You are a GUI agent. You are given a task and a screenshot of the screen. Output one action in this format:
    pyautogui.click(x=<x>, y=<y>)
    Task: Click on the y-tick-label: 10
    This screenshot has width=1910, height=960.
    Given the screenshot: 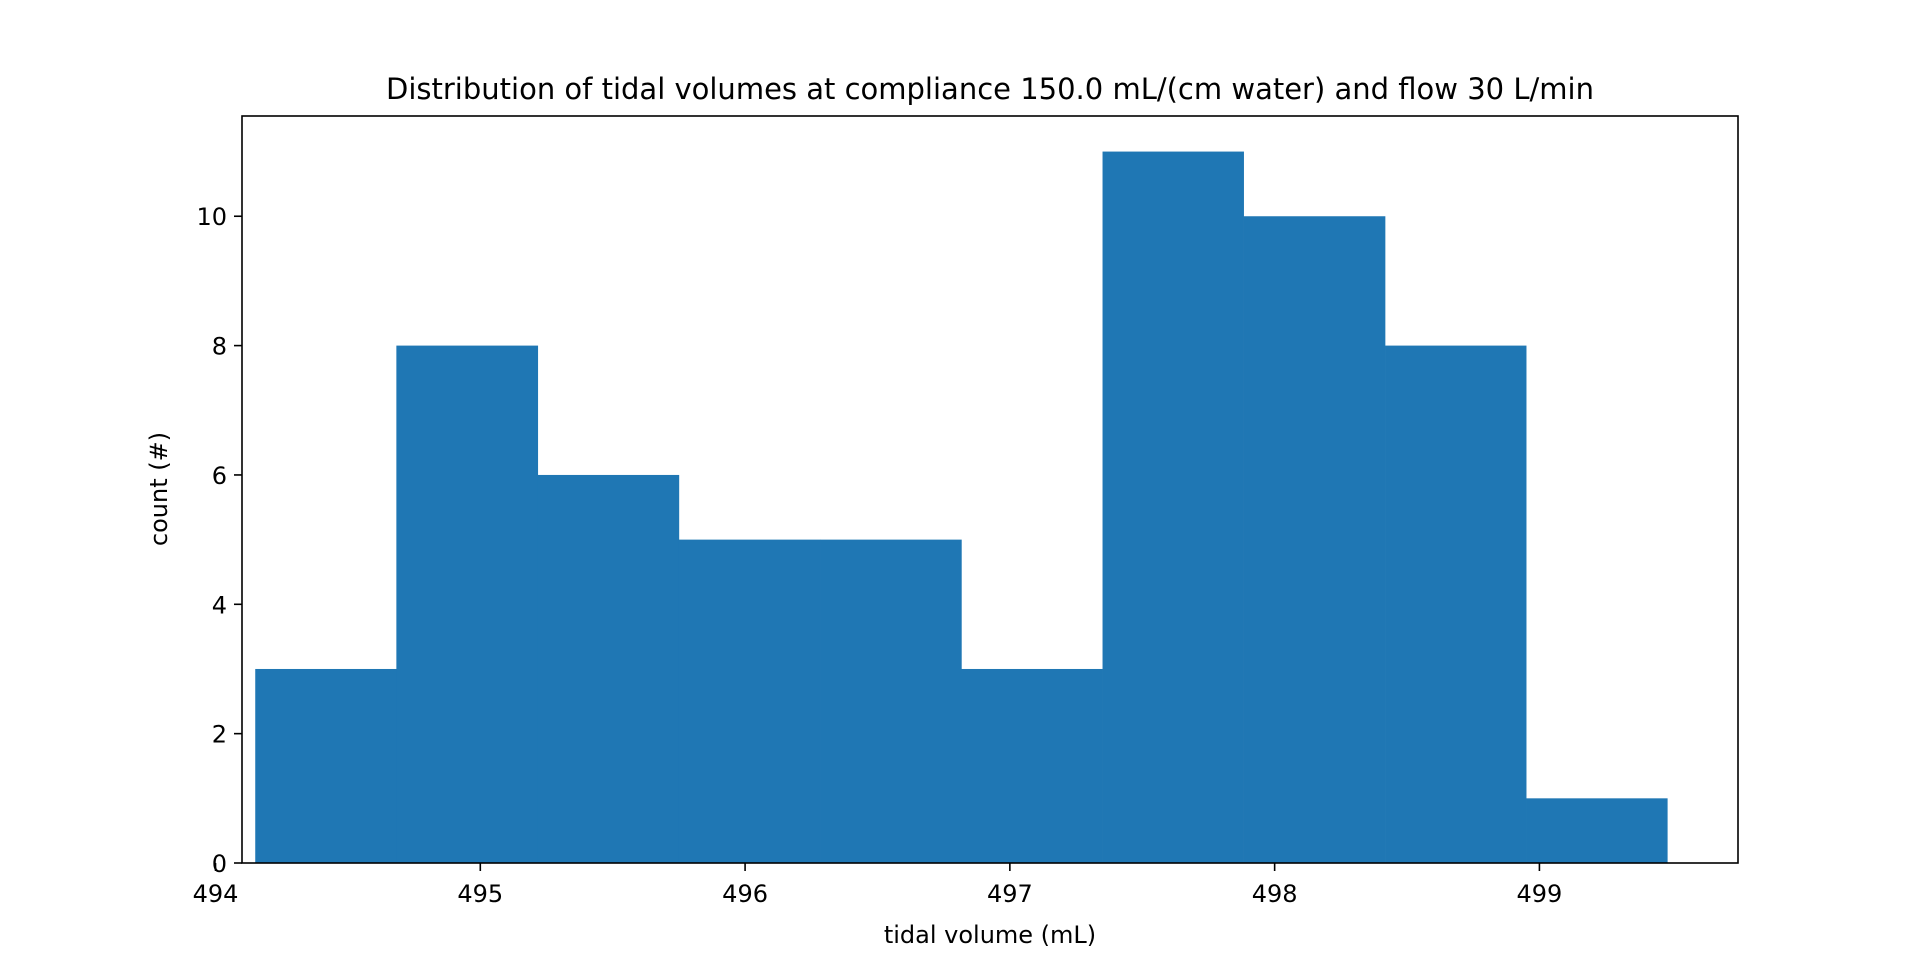 What is the action you would take?
    pyautogui.click(x=211, y=217)
    